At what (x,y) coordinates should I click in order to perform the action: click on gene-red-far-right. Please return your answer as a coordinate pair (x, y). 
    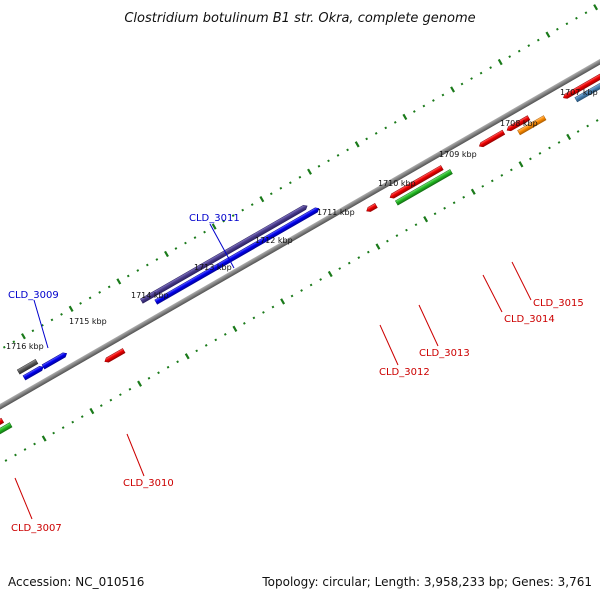
    Looking at the image, I should click on (581, 73).